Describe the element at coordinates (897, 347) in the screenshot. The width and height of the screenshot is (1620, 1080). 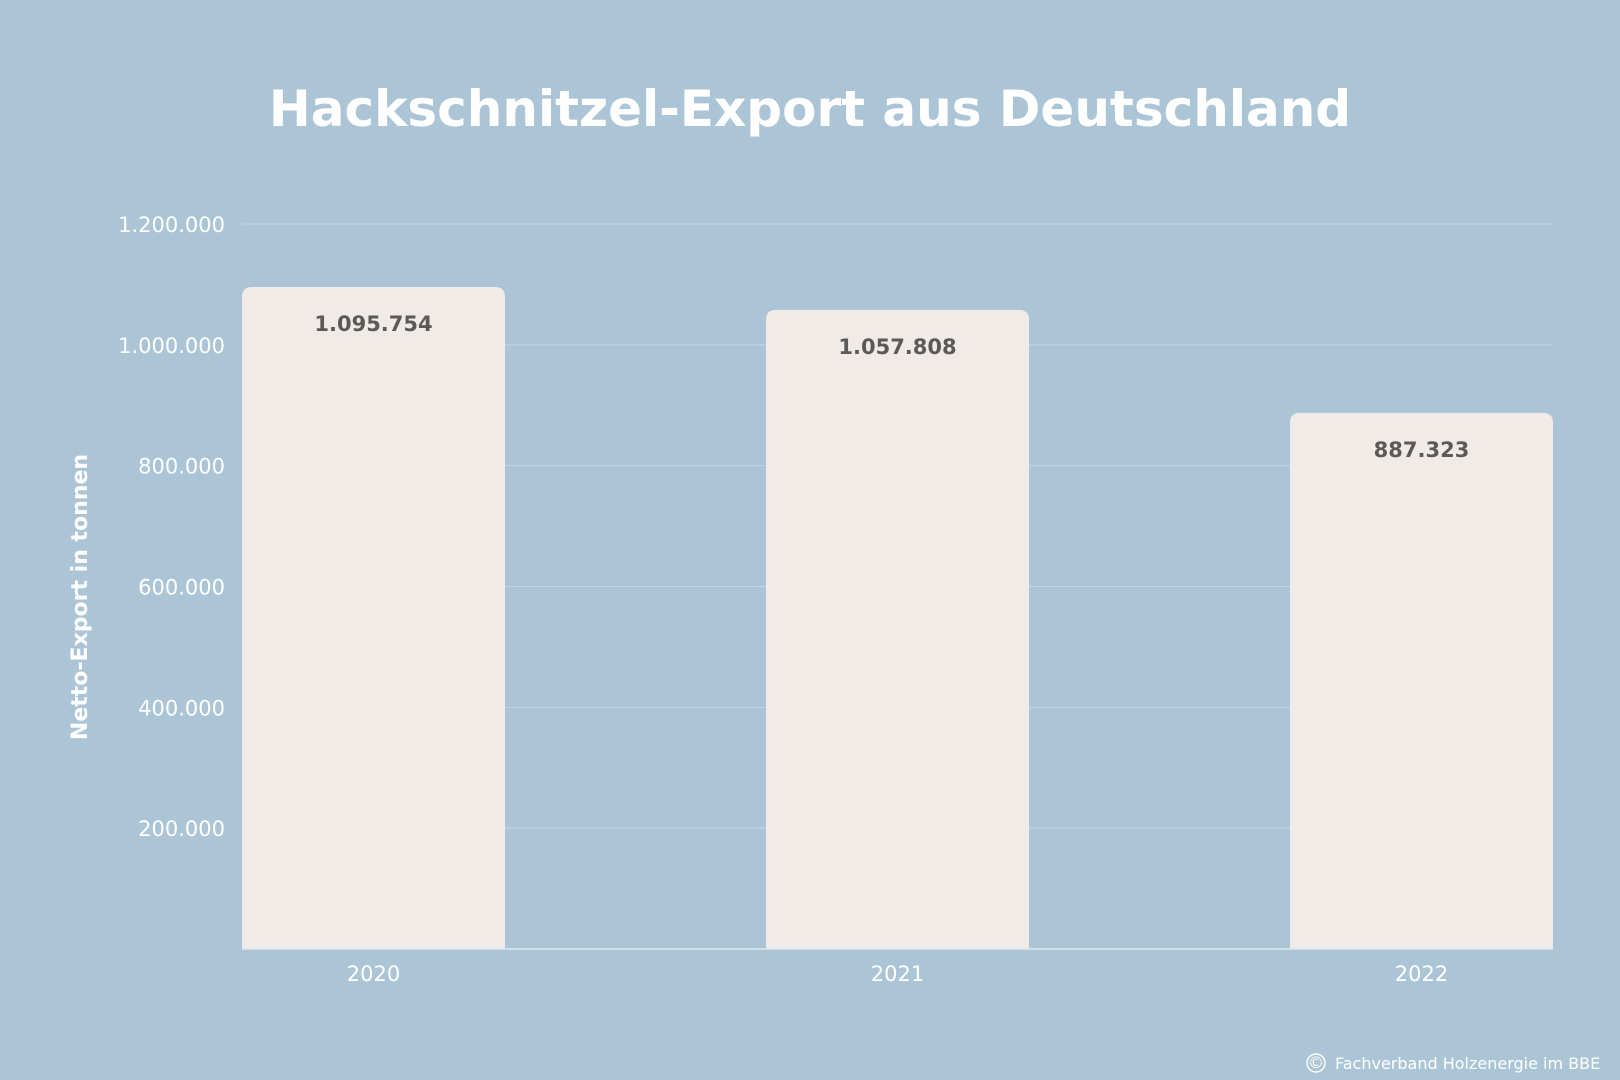
I see `value-label: 1.057.808` at that location.